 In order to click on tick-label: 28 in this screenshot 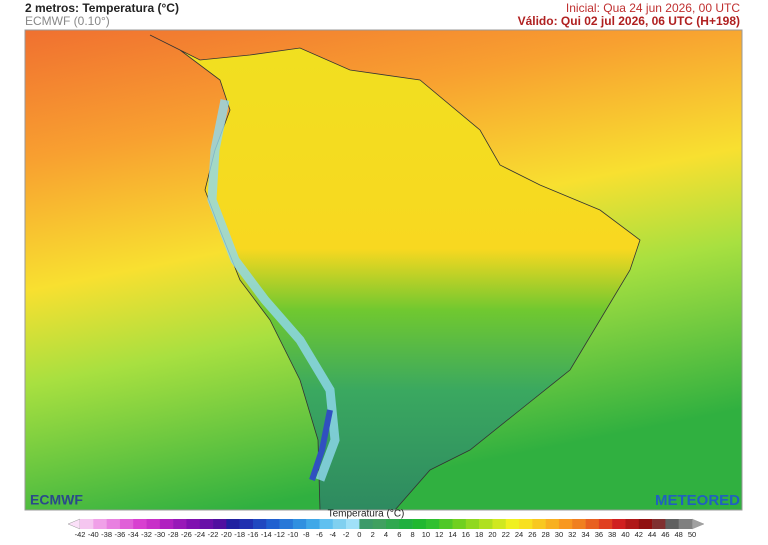, I will do `click(545, 534)`.